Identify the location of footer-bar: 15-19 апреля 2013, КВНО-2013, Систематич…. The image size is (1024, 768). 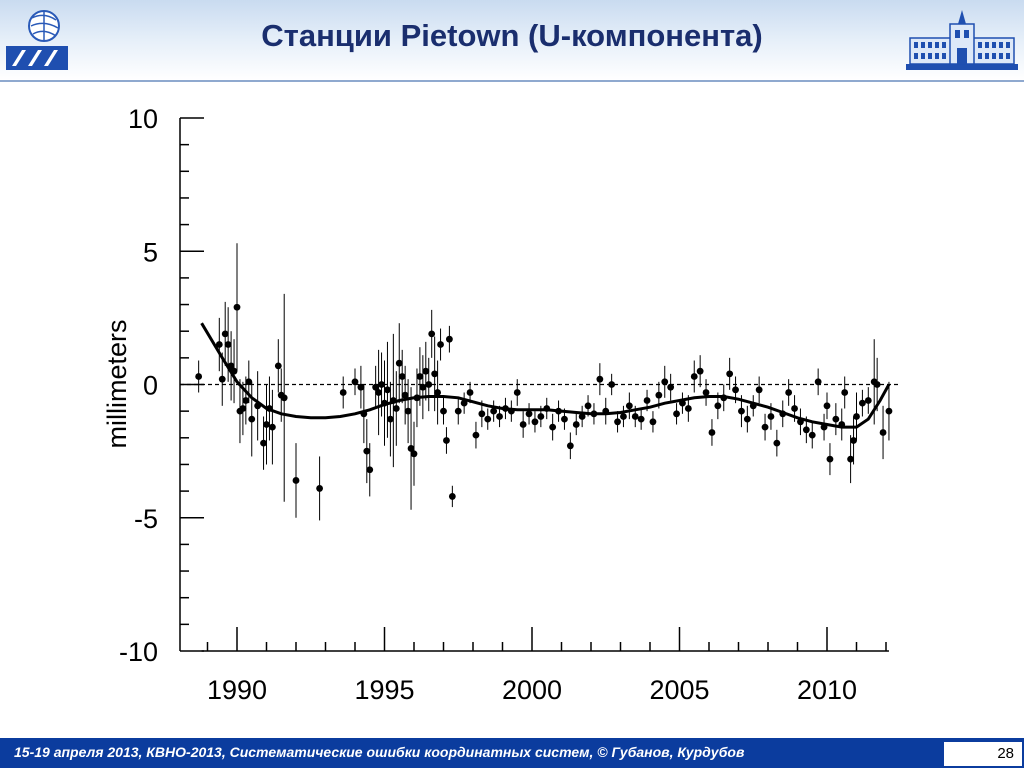
(512, 753).